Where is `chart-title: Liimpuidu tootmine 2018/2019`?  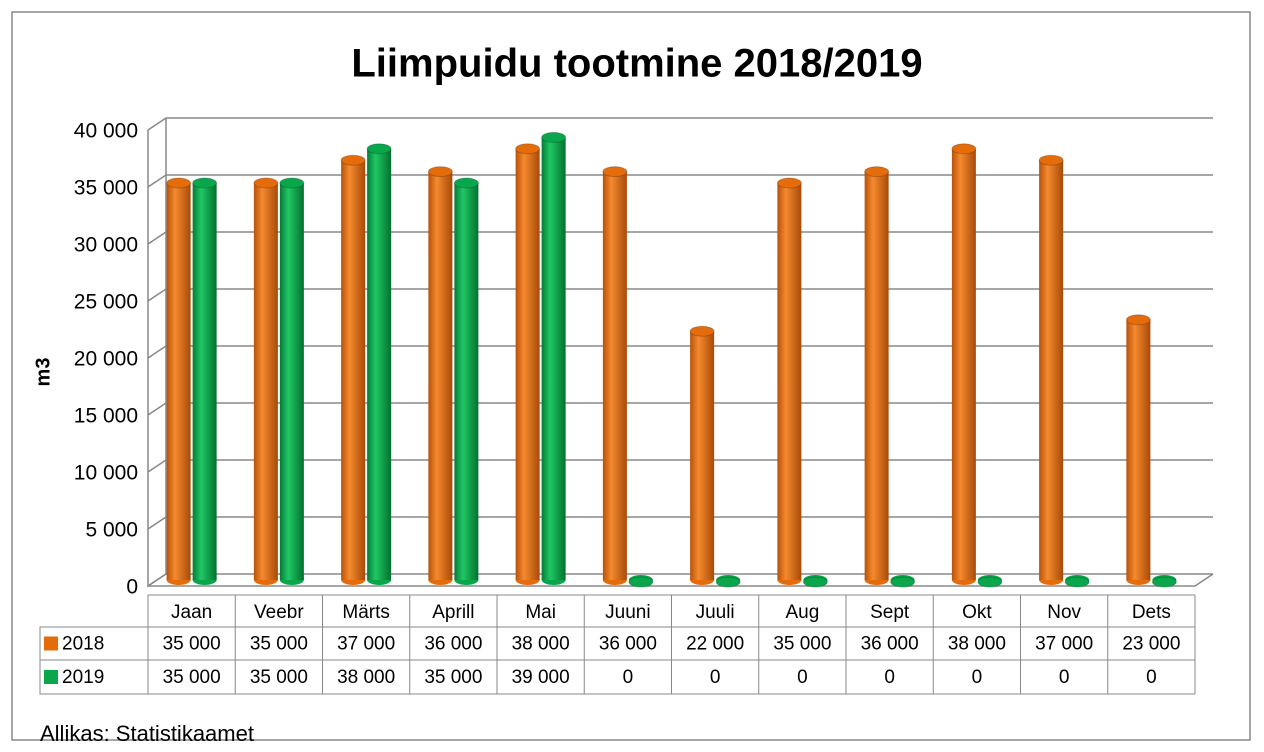
chart-title: Liimpuidu tootmine 2018/2019 is located at coordinates (636, 64).